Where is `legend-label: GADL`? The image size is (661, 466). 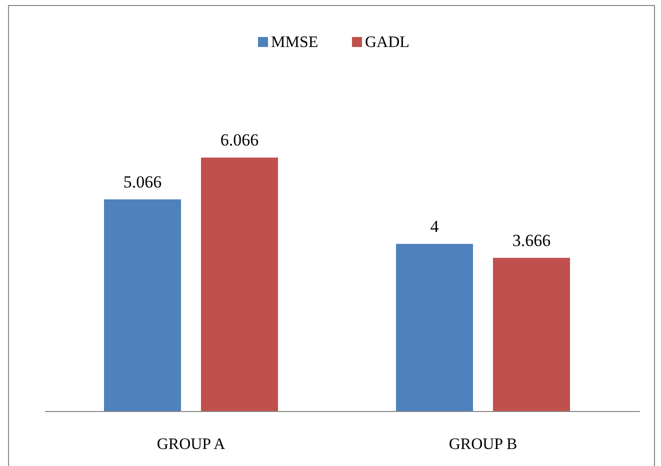 legend-label: GADL is located at coordinates (387, 42).